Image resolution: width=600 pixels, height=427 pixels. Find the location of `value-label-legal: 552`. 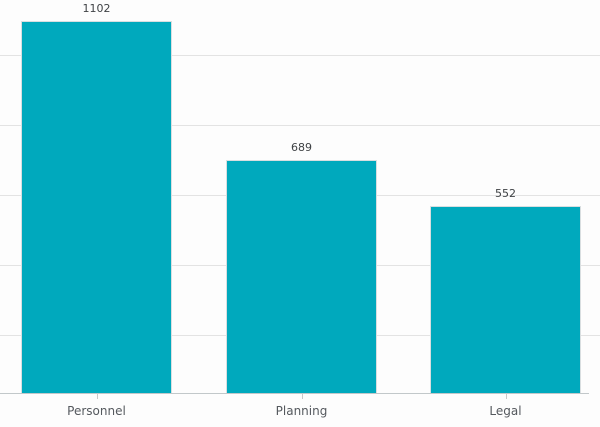

value-label-legal: 552 is located at coordinates (505, 194).